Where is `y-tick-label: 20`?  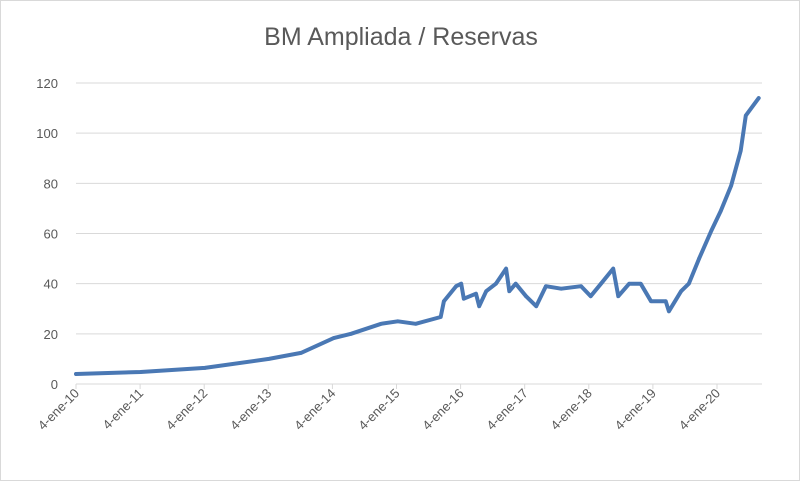 y-tick-label: 20 is located at coordinates (51, 334).